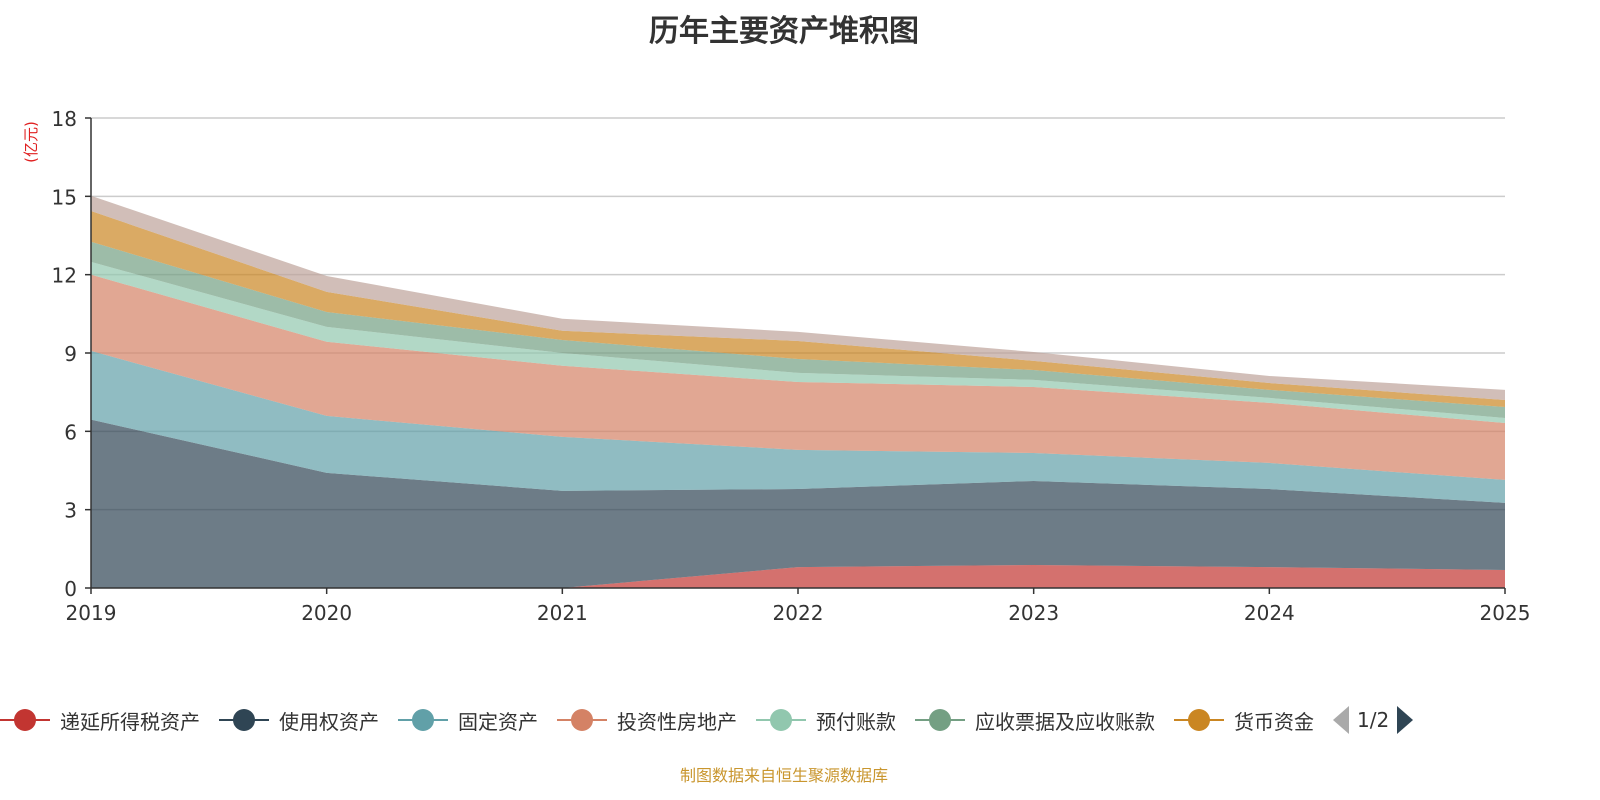 This screenshot has width=1600, height=800. I want to click on legend-label: 货币资金, so click(1274, 721).